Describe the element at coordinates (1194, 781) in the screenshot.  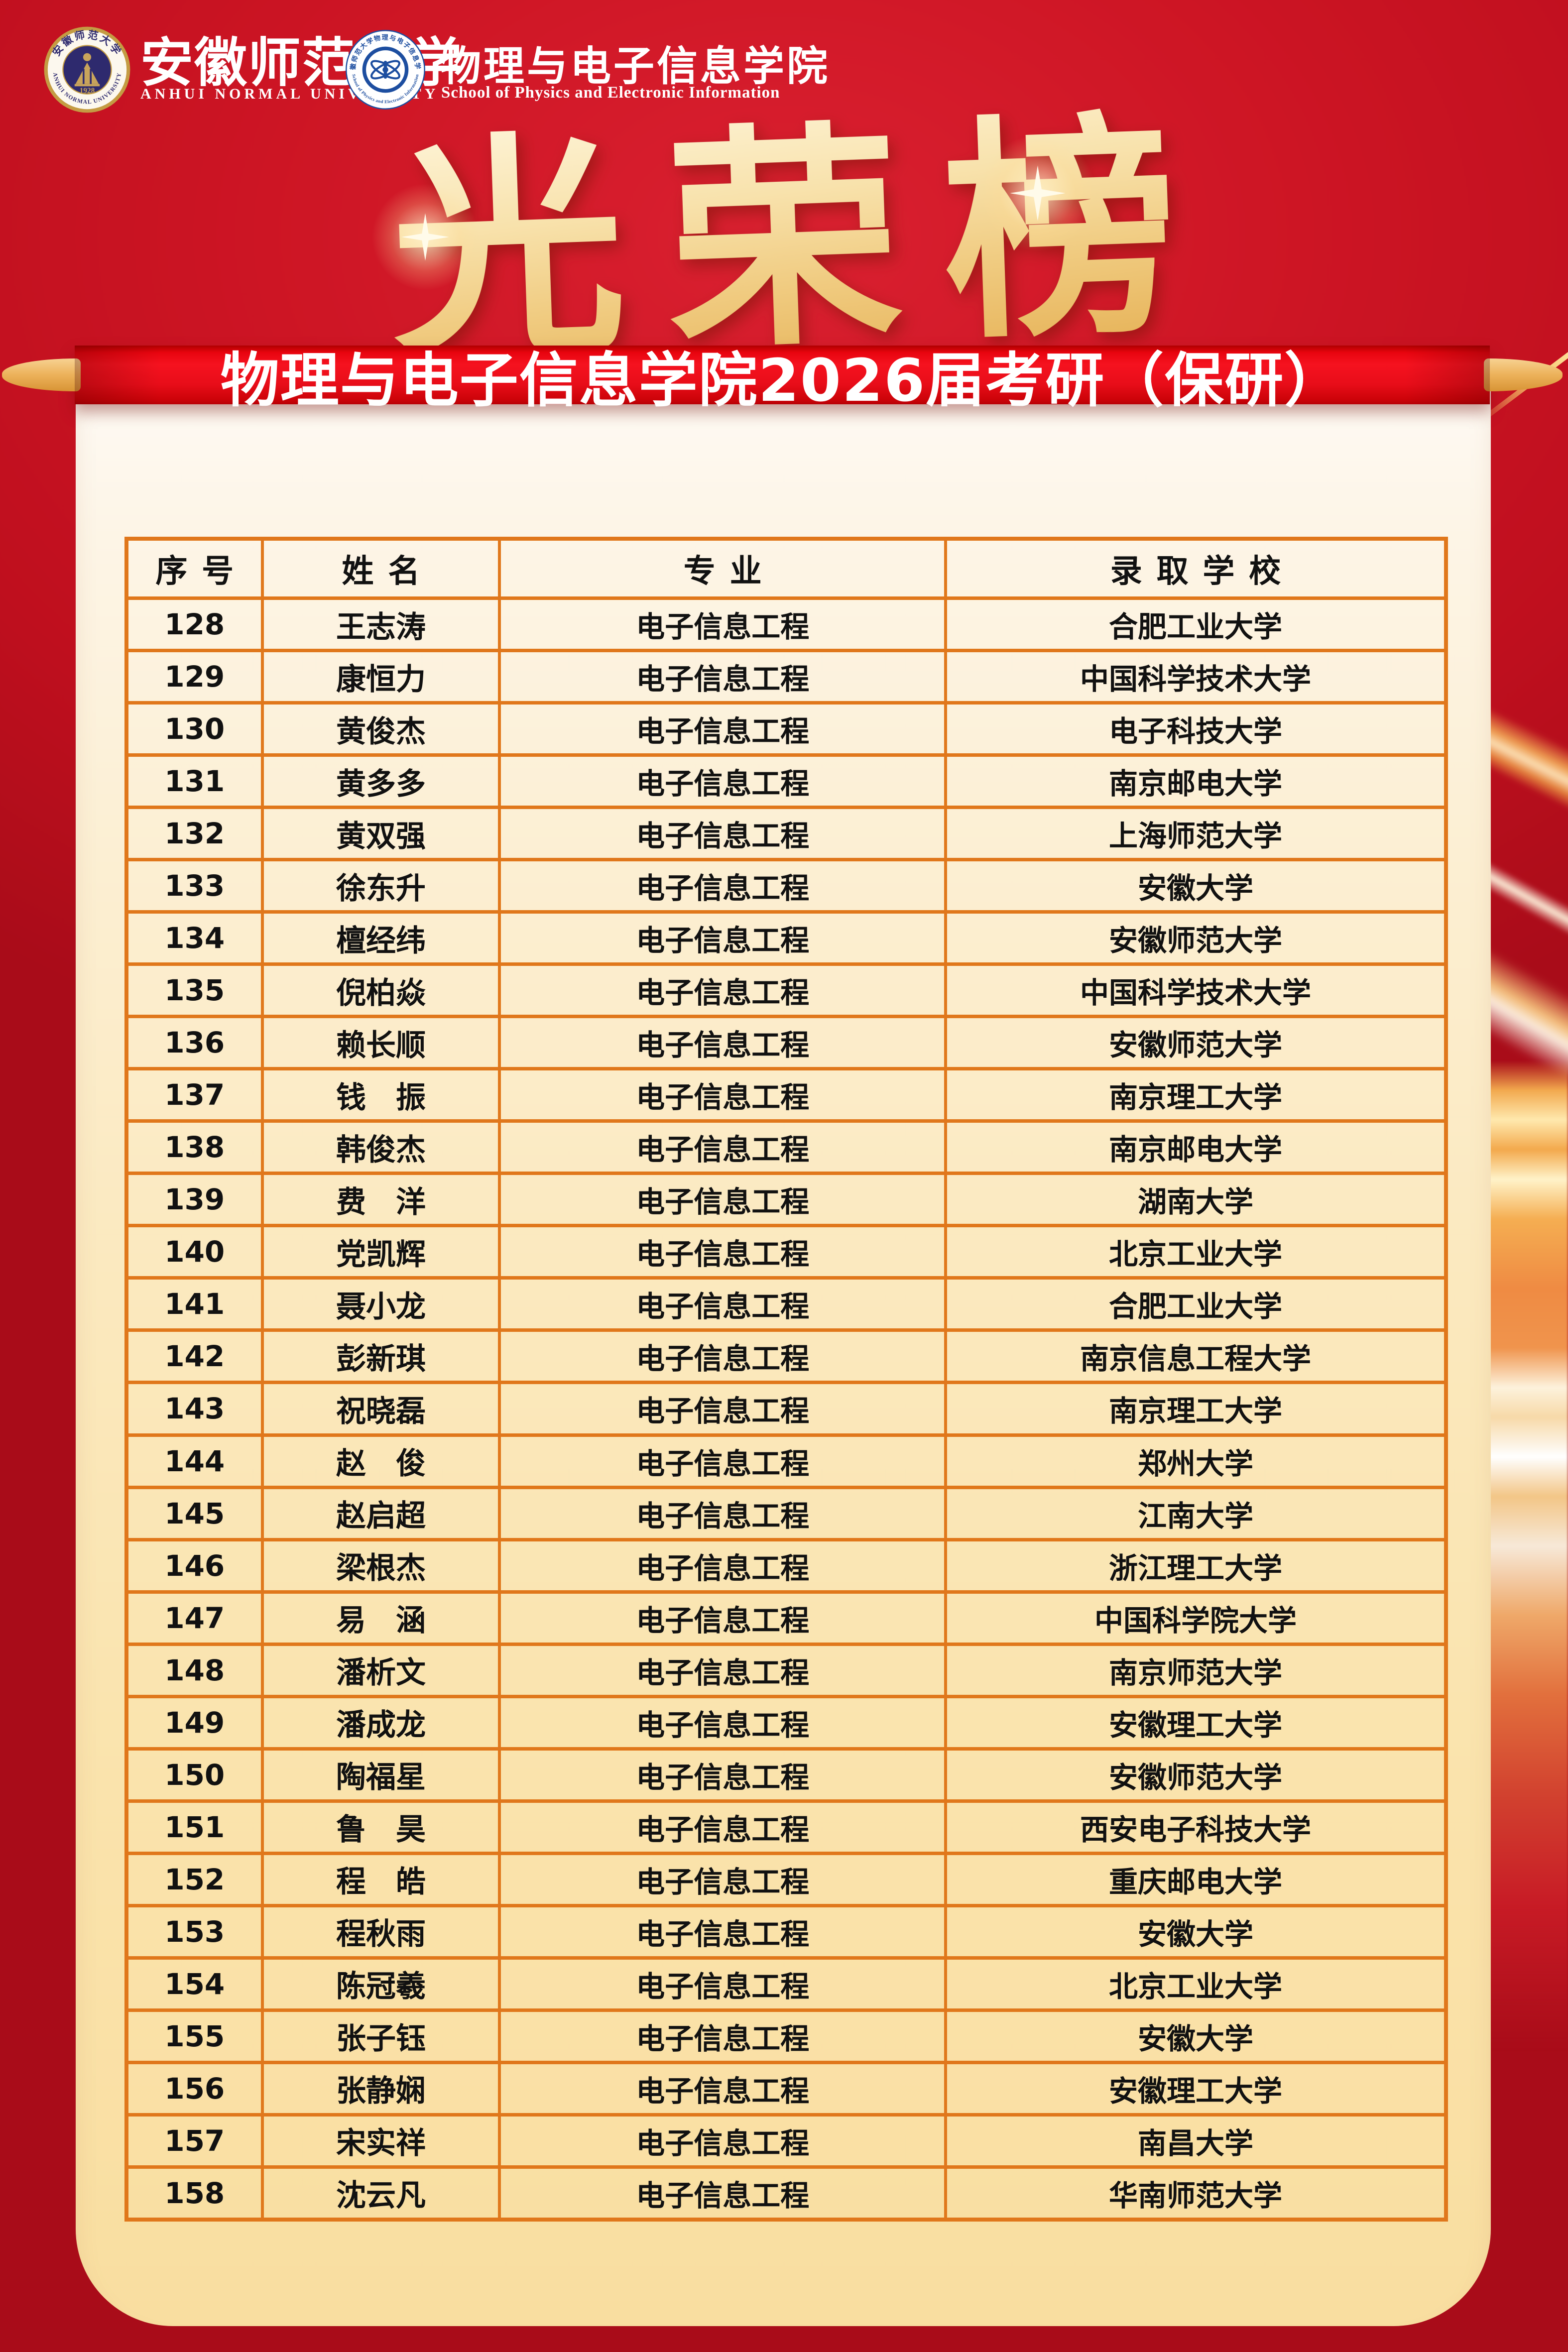
I see `cell-school: 南京邮电大学` at that location.